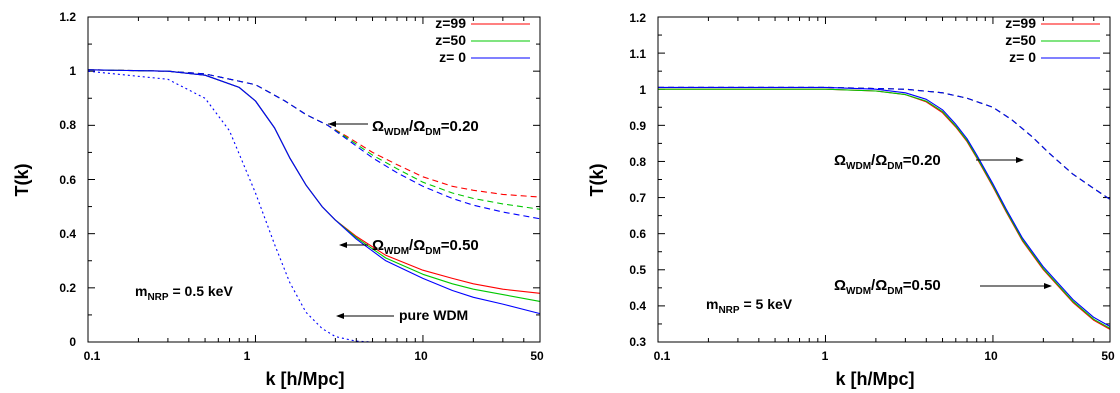 This screenshot has width=1120, height=393. I want to click on right-xtick-label: 10, so click(991, 356).